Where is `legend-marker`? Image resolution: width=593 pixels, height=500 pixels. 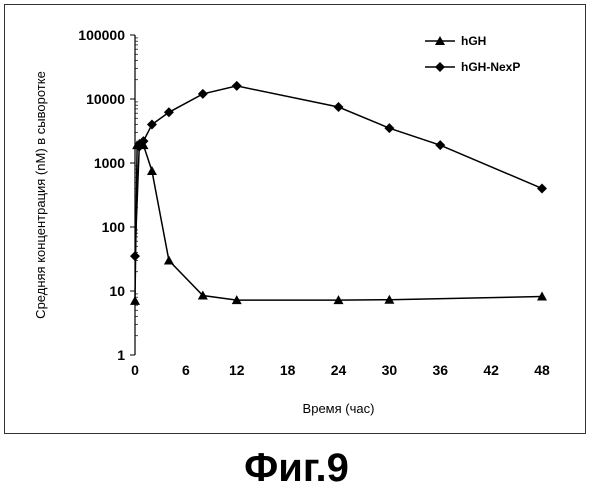 legend-marker is located at coordinates (440, 67).